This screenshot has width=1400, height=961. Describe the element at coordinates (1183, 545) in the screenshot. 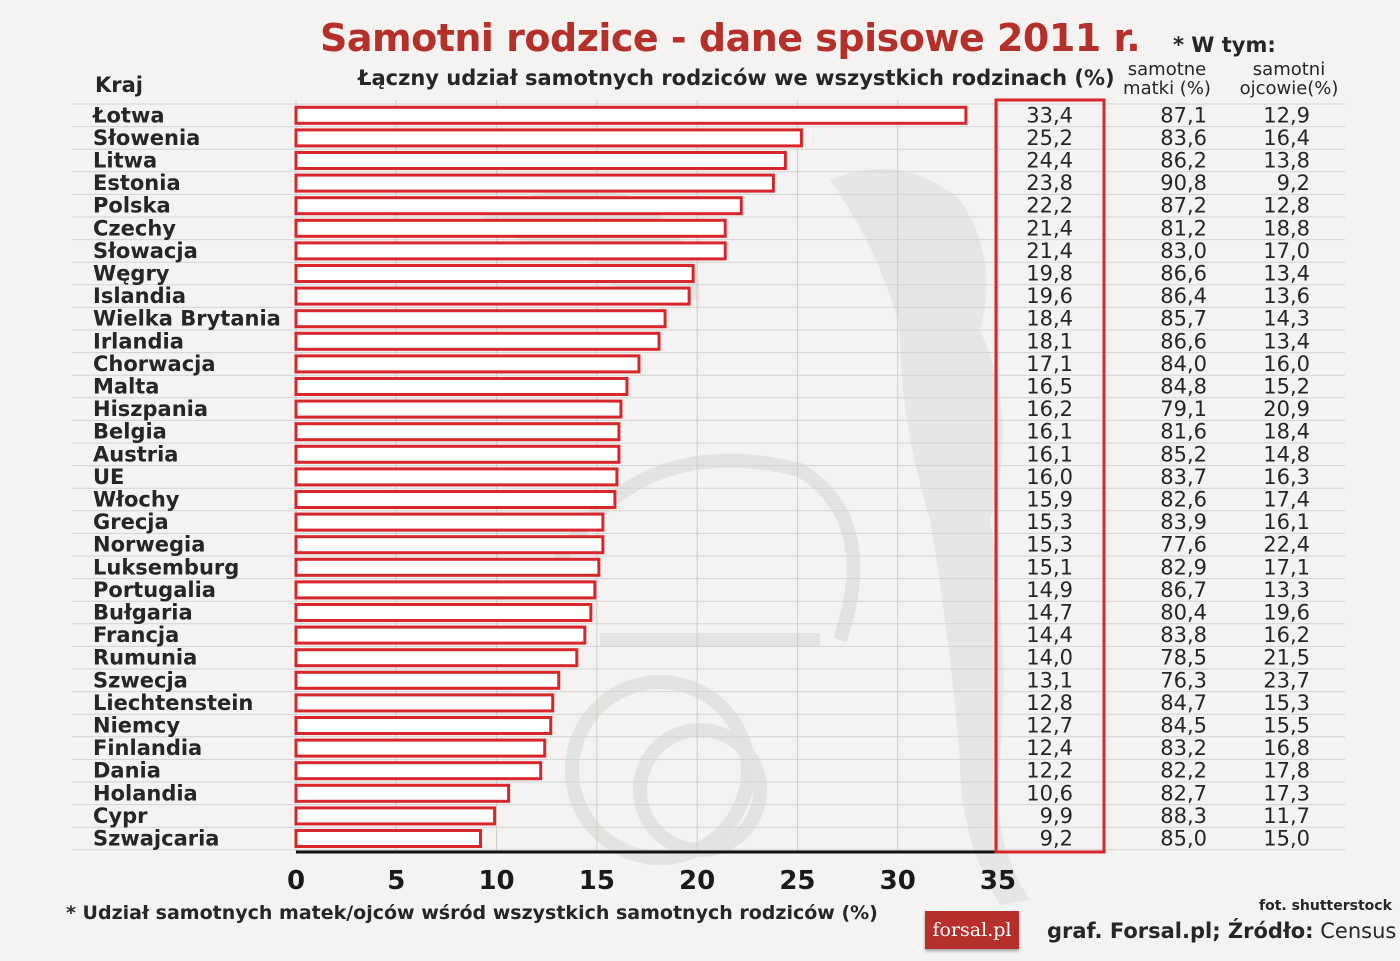

I see `mothers-value: 77,6` at that location.